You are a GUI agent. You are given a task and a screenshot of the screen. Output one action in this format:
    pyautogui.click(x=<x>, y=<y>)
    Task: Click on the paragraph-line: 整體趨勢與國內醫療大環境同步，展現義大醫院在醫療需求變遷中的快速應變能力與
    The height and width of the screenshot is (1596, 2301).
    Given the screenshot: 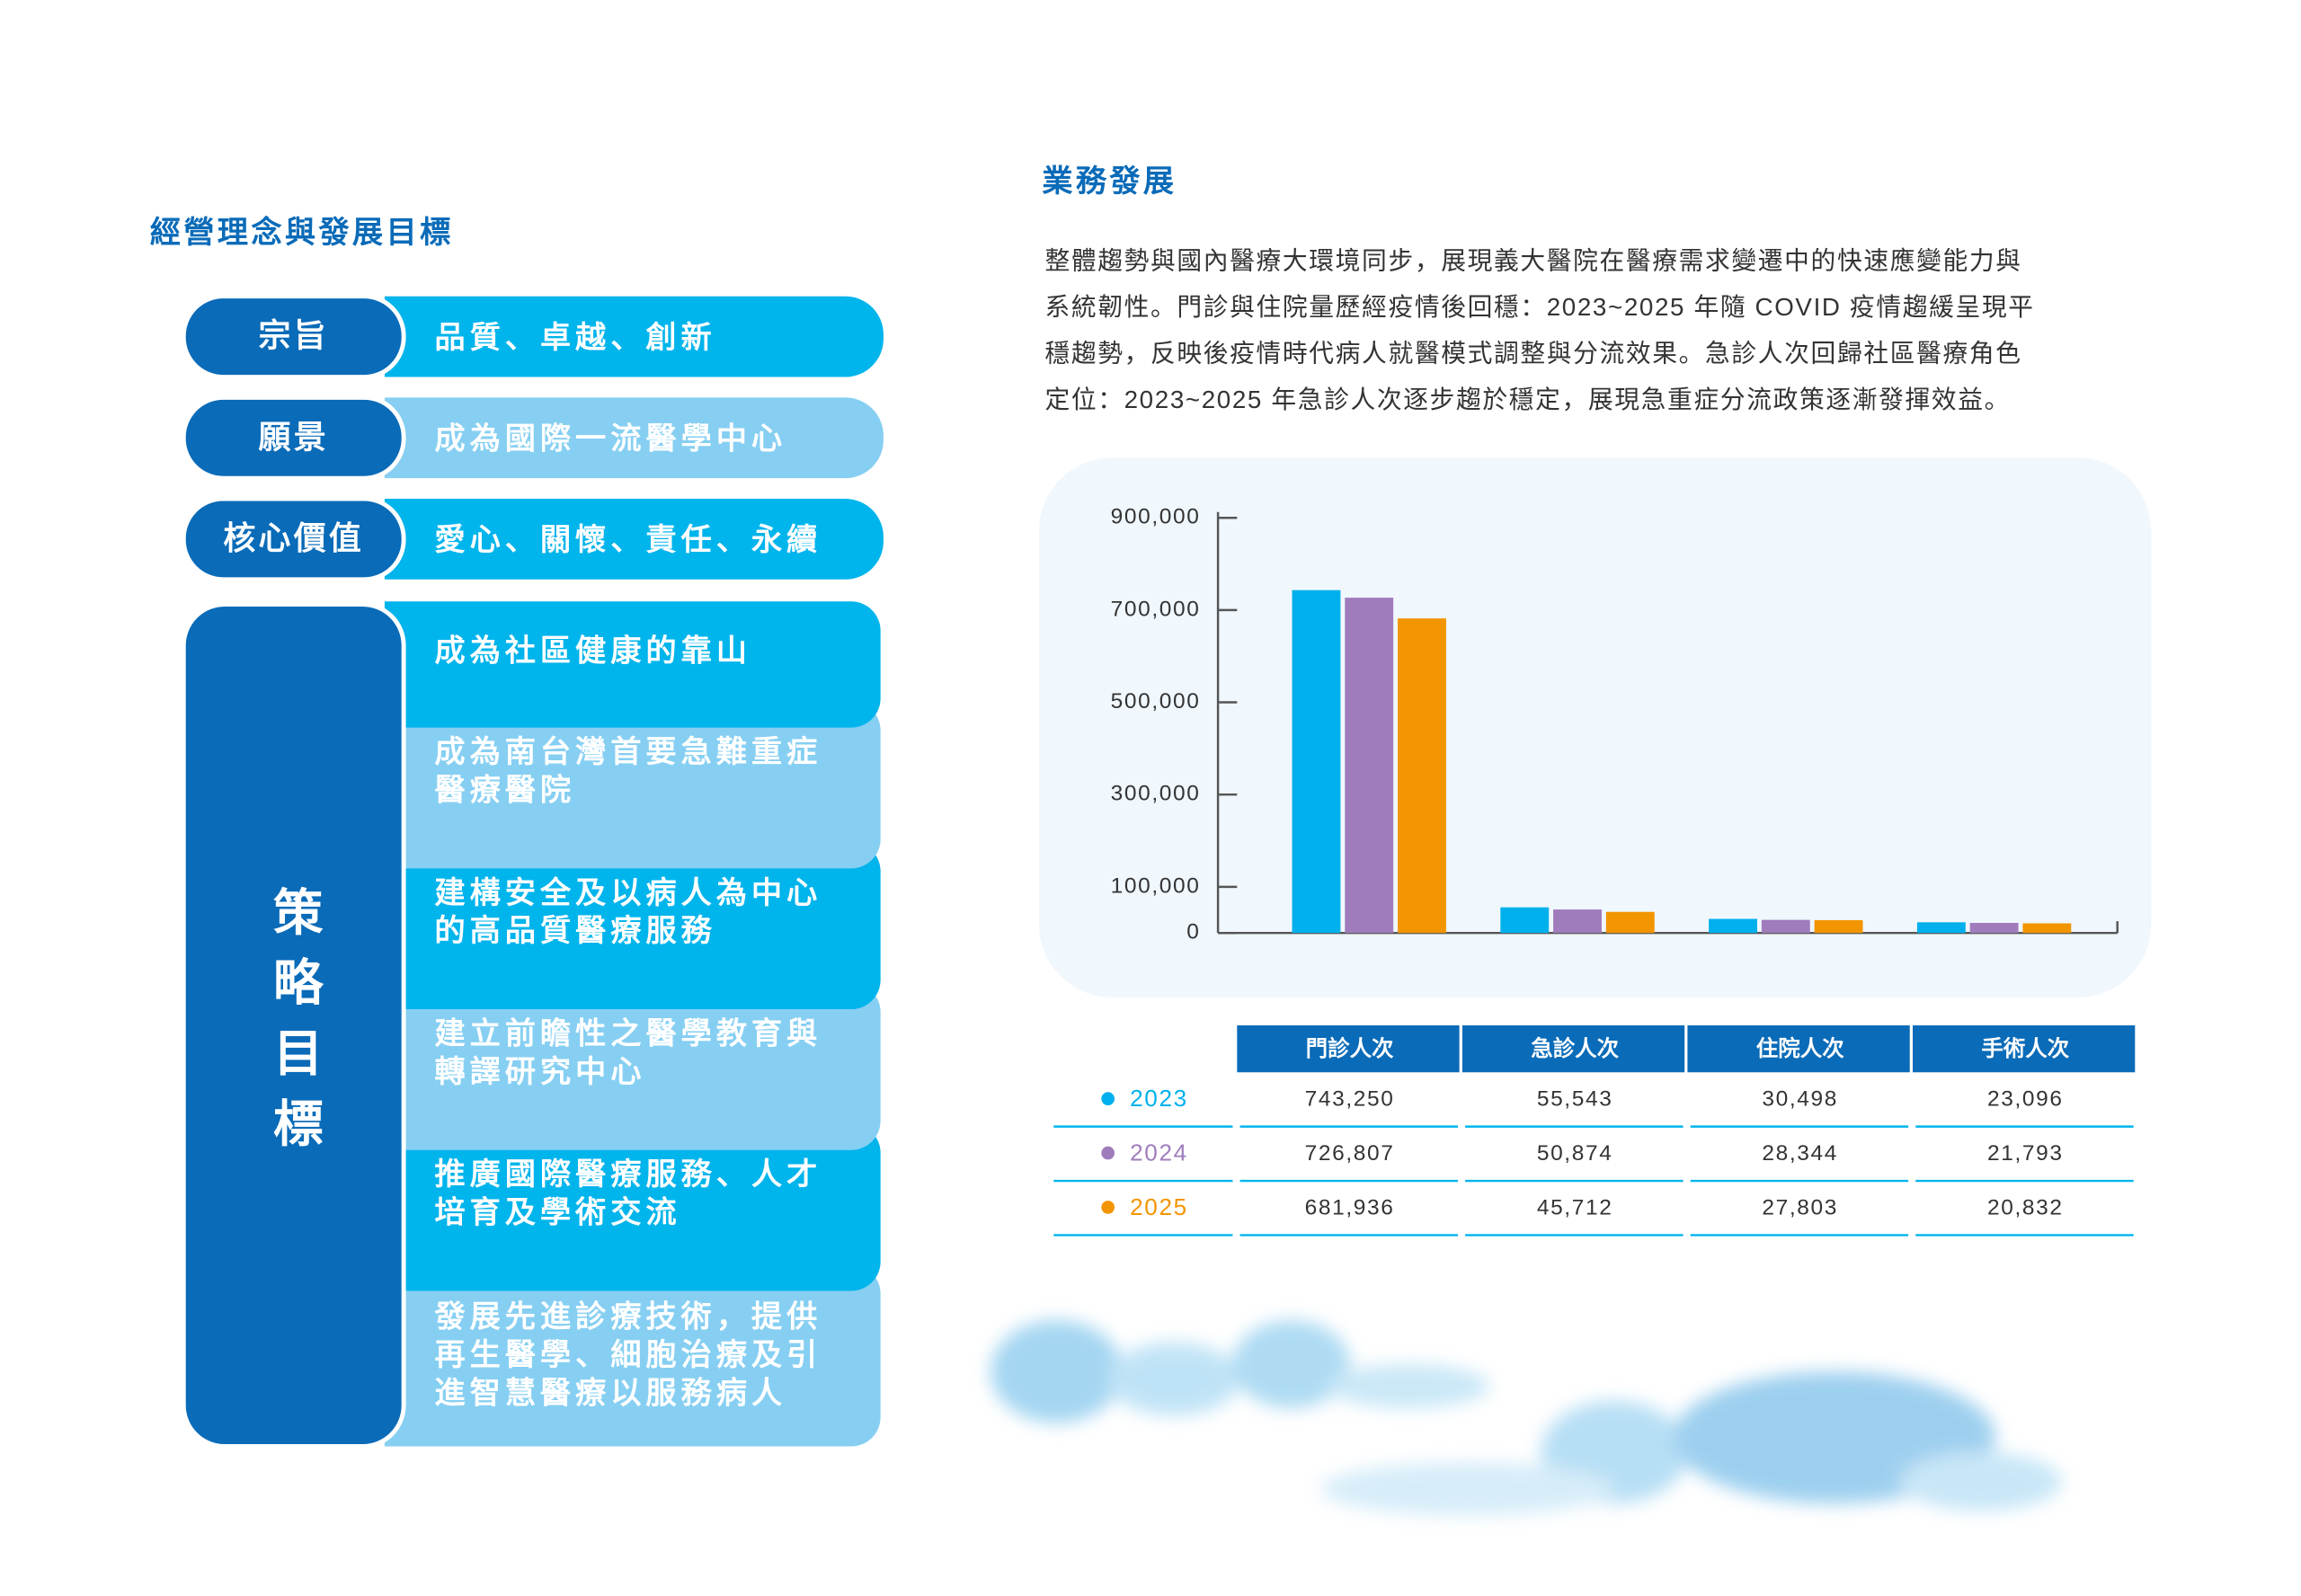 What is the action you would take?
    pyautogui.click(x=1532, y=261)
    